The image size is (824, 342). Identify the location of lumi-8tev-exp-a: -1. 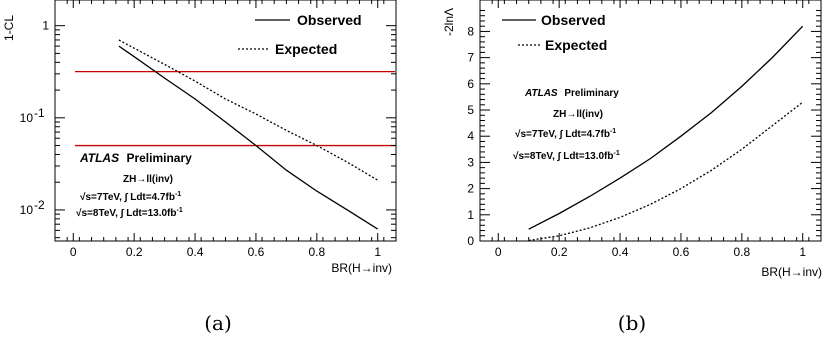
(180, 210).